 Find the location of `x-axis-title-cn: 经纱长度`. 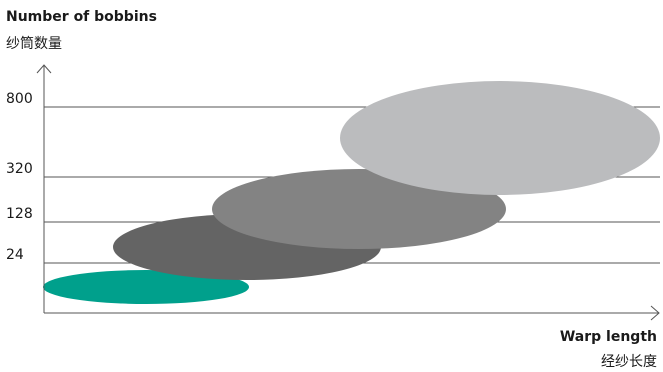

x-axis-title-cn: 经纱长度 is located at coordinates (629, 361).